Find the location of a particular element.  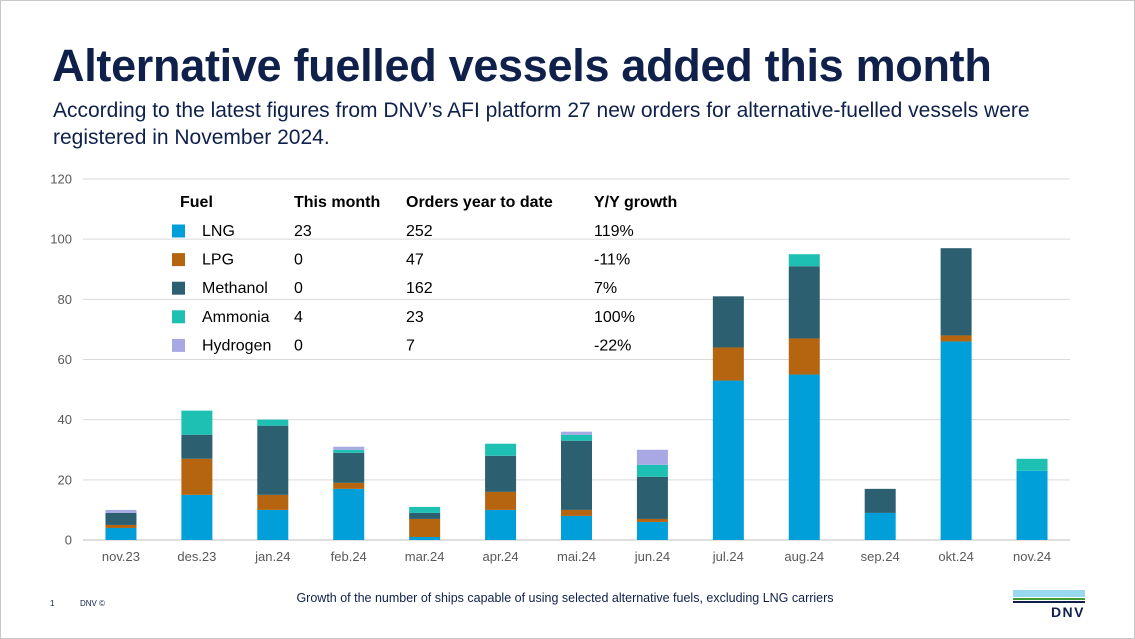

y-tick-label: 100 is located at coordinates (61, 239).